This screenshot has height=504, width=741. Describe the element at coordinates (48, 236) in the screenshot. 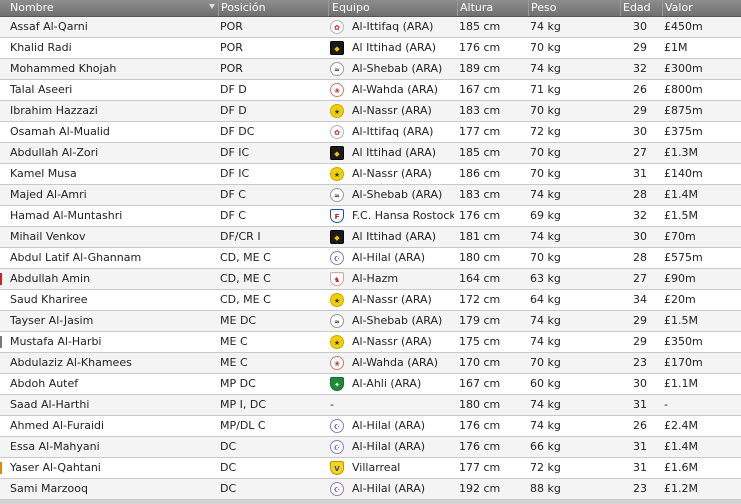

I see `player-name: Mihail Venkov` at that location.